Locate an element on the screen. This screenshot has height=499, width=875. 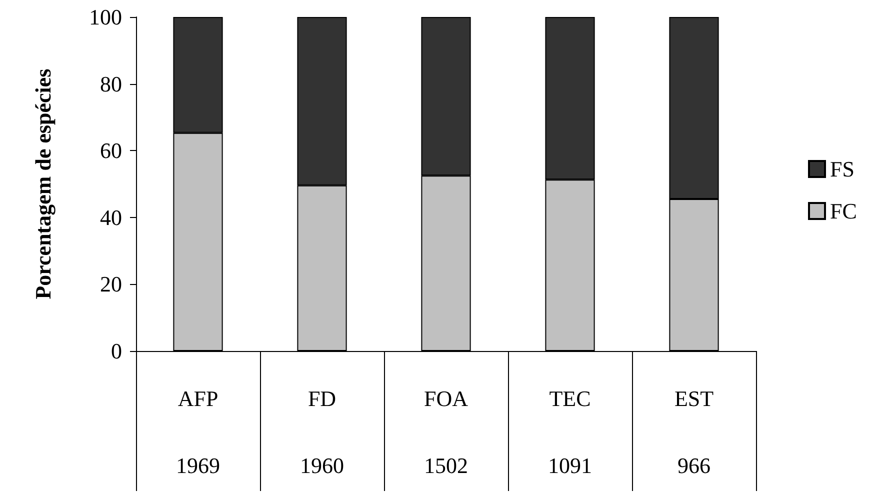
legend-label: FC is located at coordinates (843, 211).